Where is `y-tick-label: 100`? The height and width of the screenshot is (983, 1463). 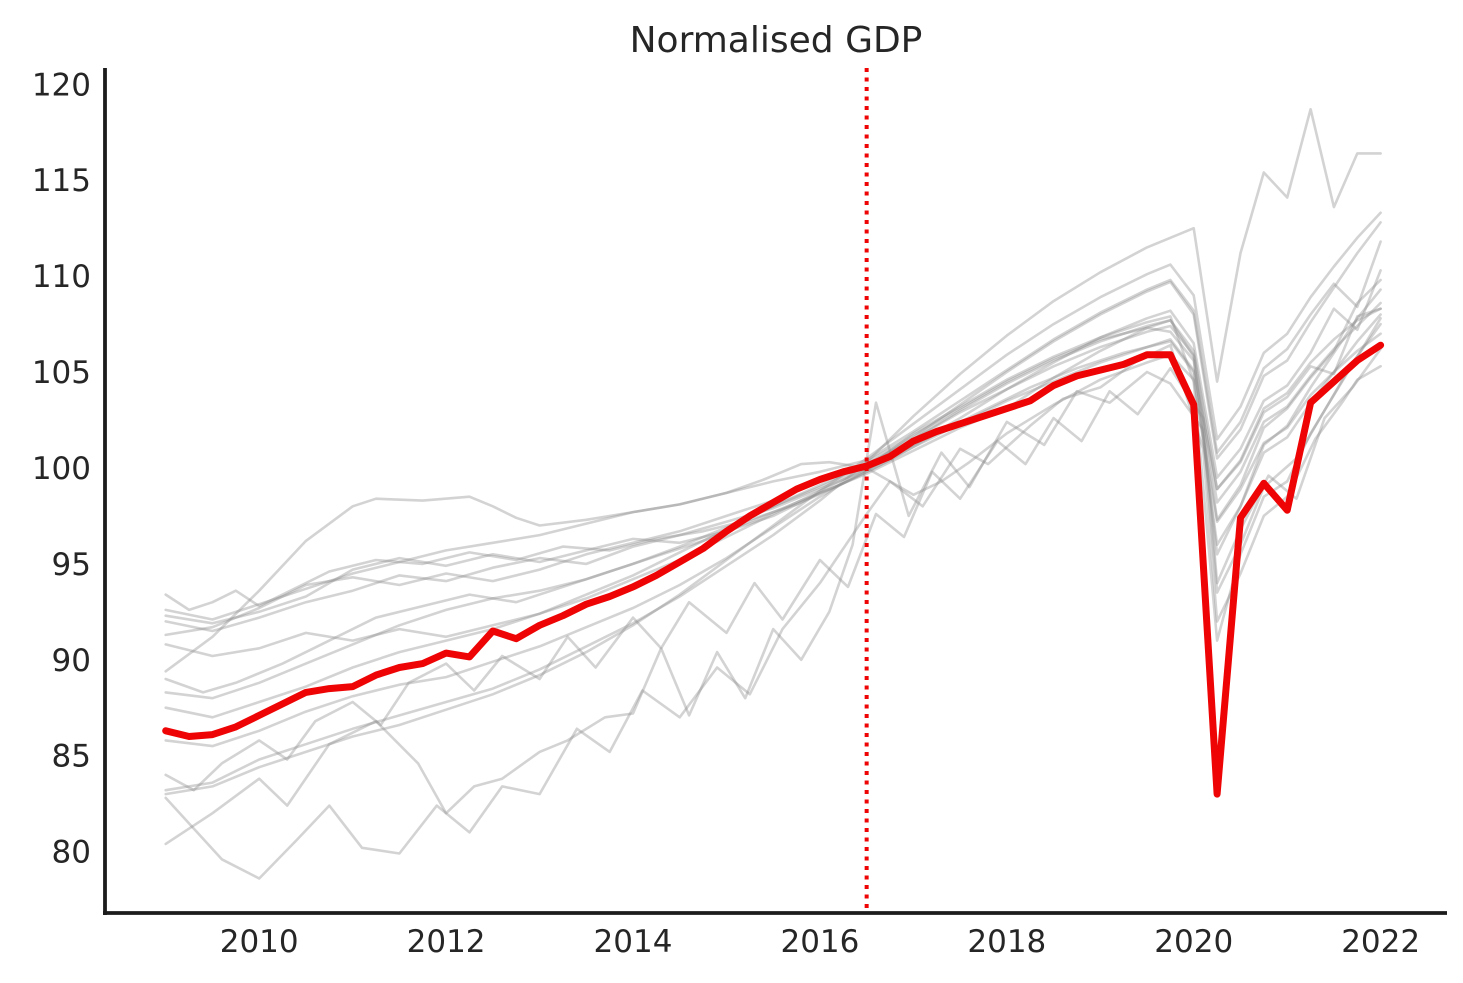 y-tick-label: 100 is located at coordinates (61, 469).